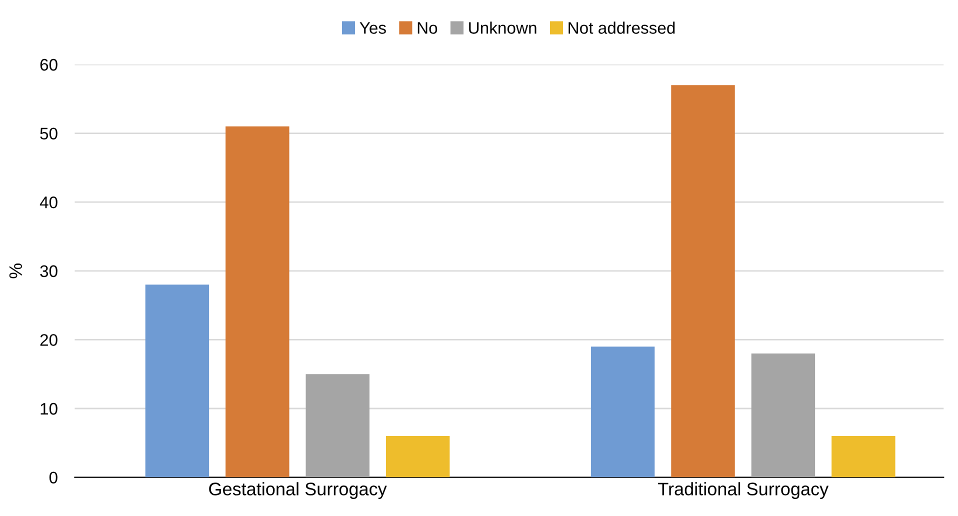 Image resolution: width=958 pixels, height=516 pixels. I want to click on x-tick-label: Gestational Surrogacy, so click(298, 490).